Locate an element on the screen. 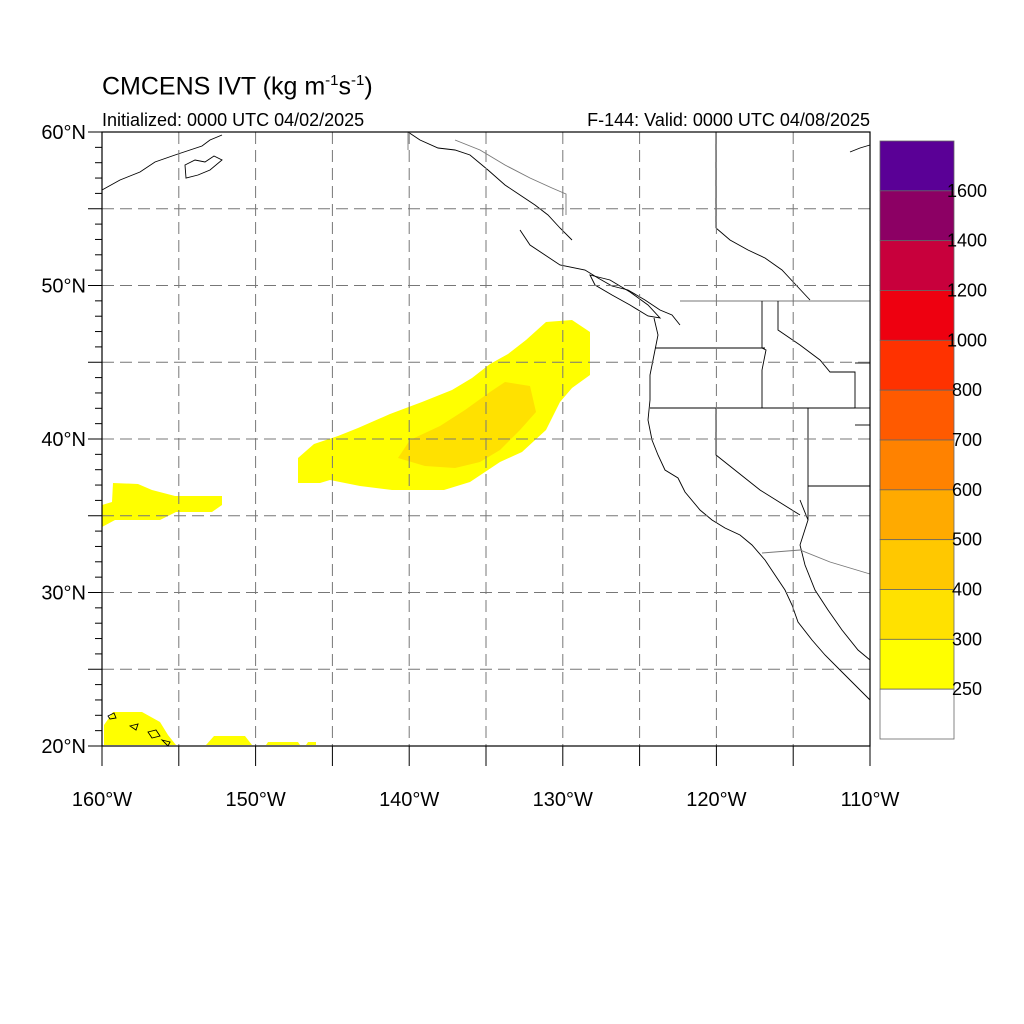 The width and height of the screenshot is (1024, 1024). initialized-text: Initialized: 0000 UTC 04/02/2025 is located at coordinates (233, 120).